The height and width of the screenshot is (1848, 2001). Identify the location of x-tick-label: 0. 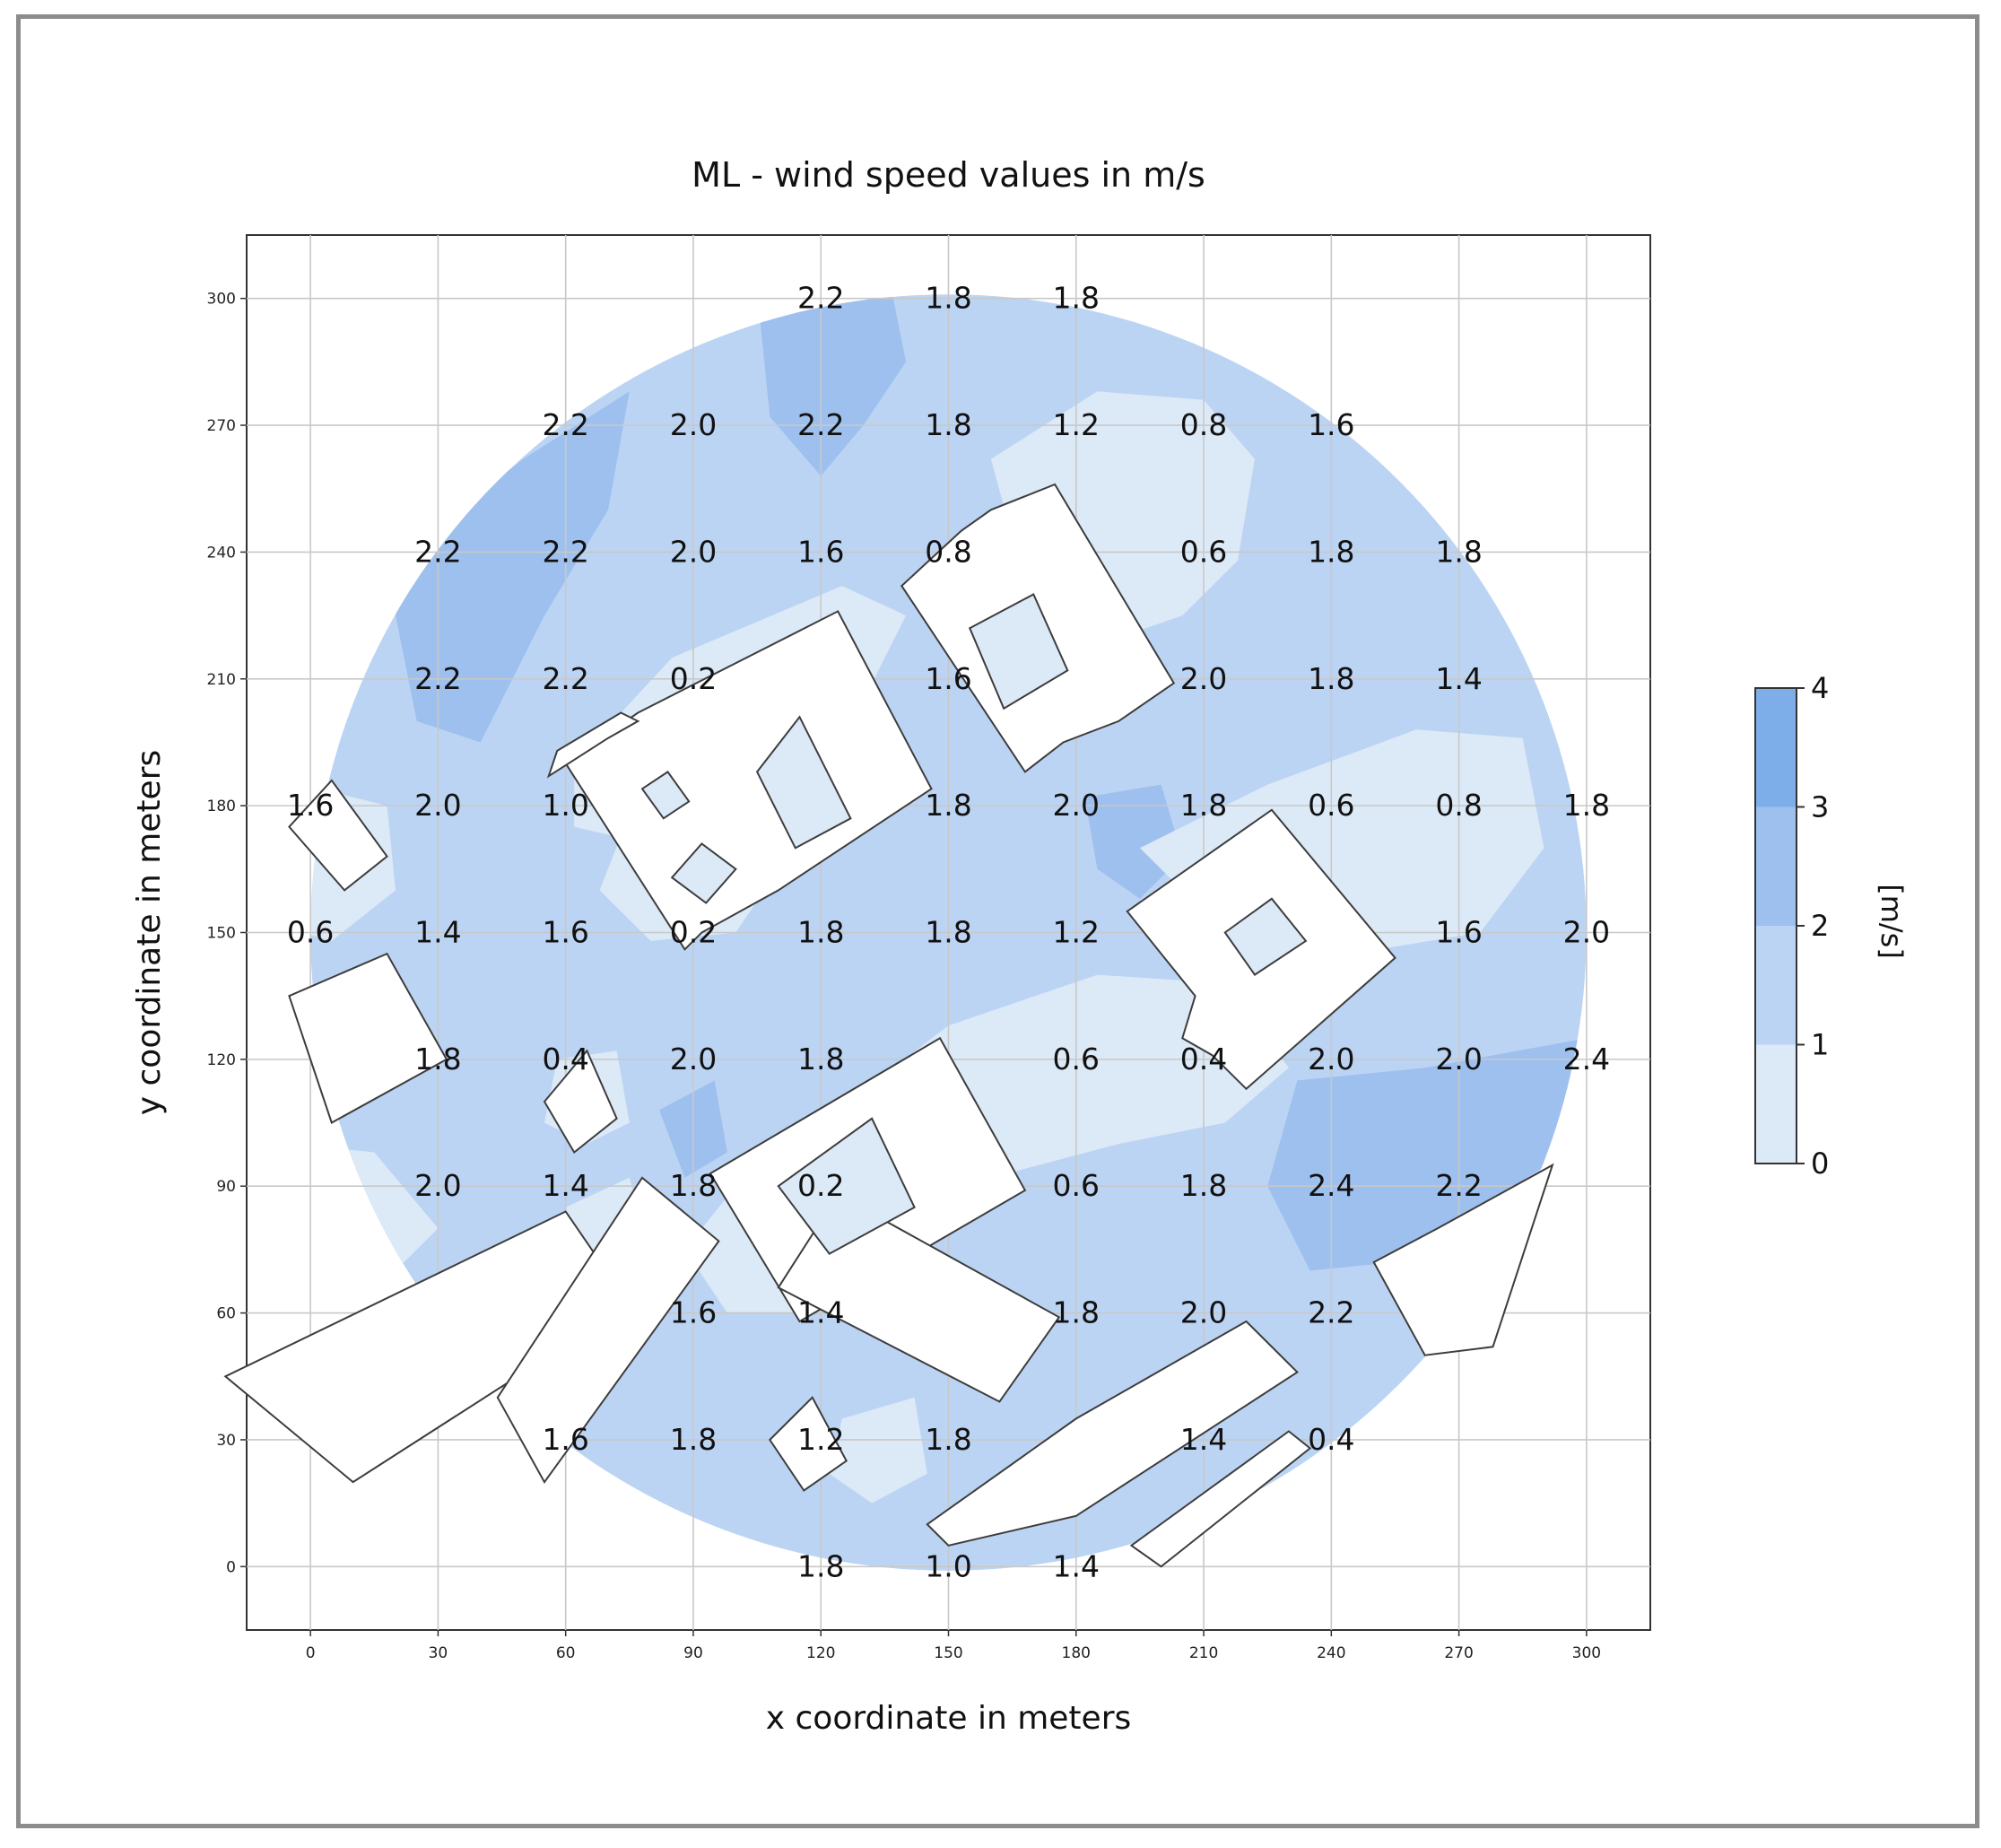
(311, 1653).